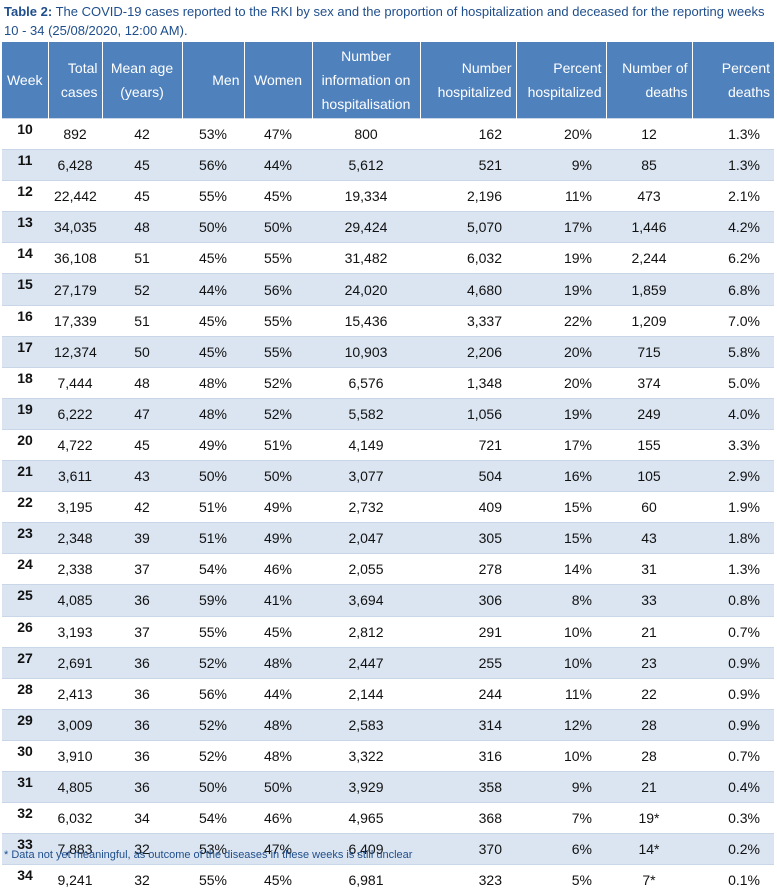 Image resolution: width=777 pixels, height=895 pixels. I want to click on data-cell: 19,334, so click(366, 196).